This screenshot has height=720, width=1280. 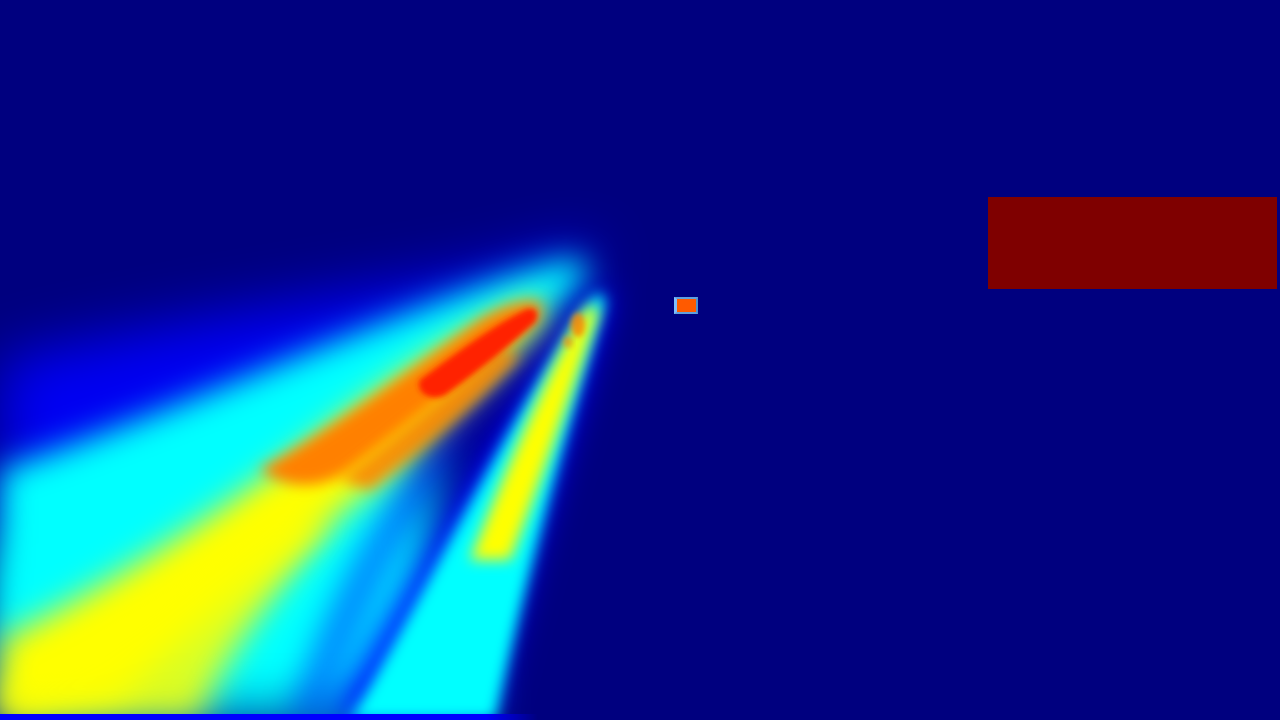 What do you see at coordinates (568, 342) in the screenshot?
I see `jet-mid-hotspot` at bounding box center [568, 342].